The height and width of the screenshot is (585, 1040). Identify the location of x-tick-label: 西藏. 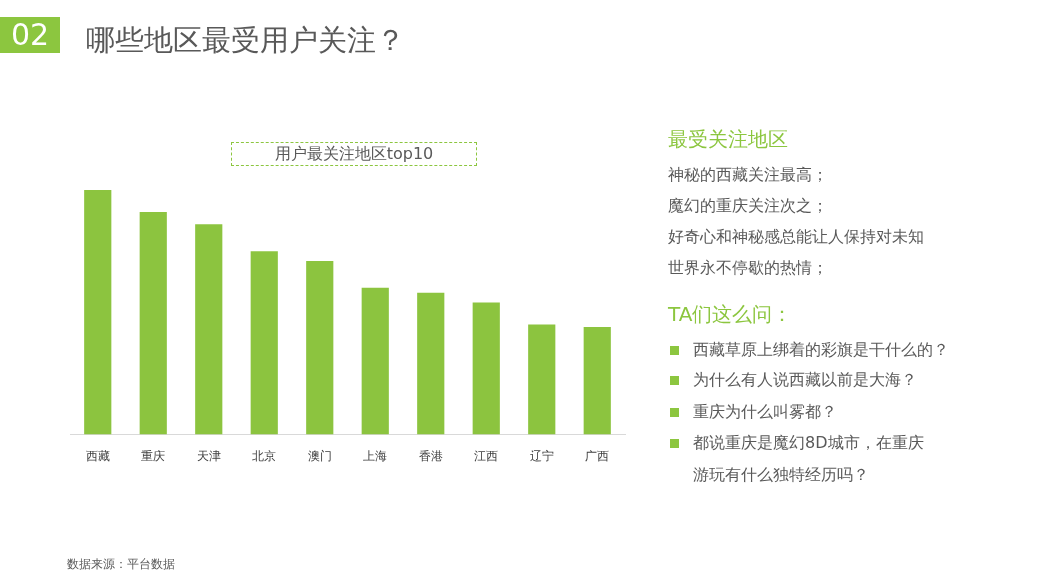
(97, 455).